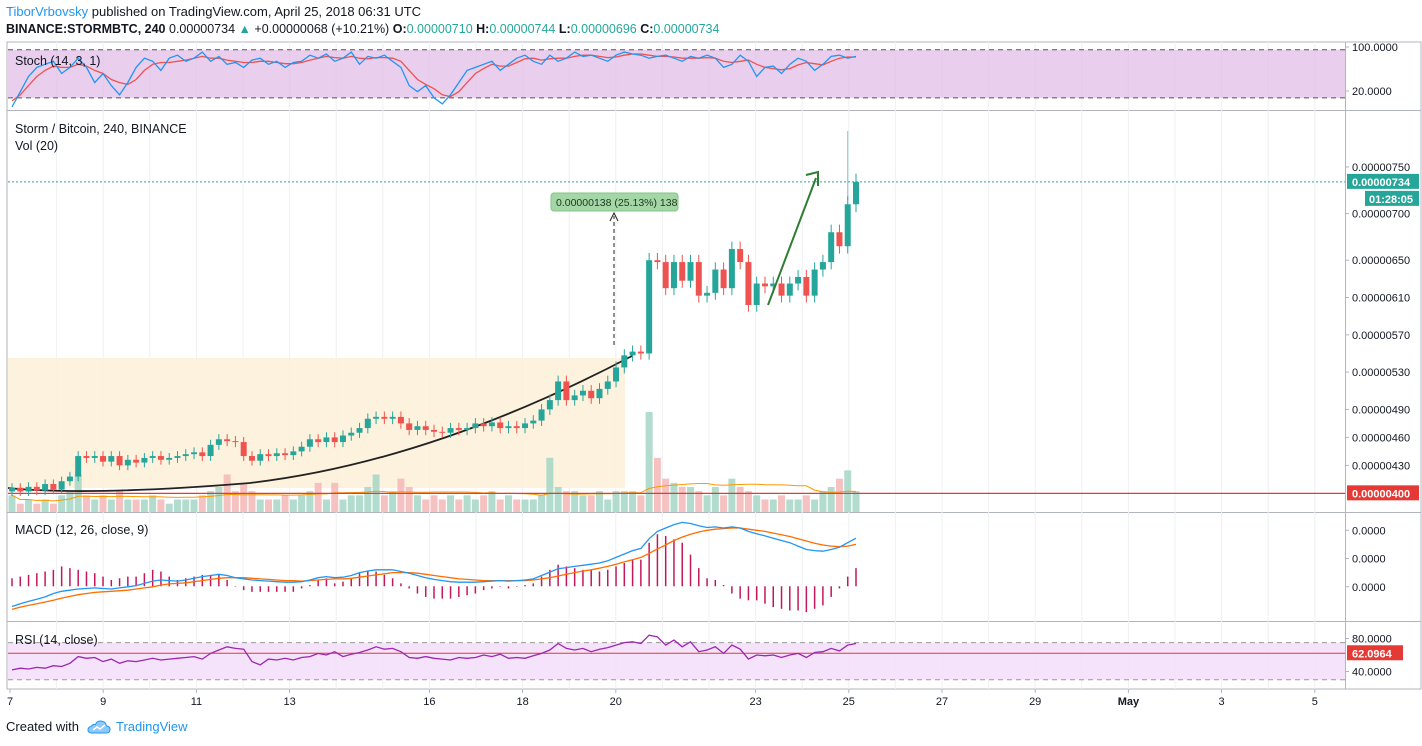 This screenshot has height=746, width=1422. What do you see at coordinates (151, 726) in the screenshot?
I see `tradingview-brand: TradingView` at bounding box center [151, 726].